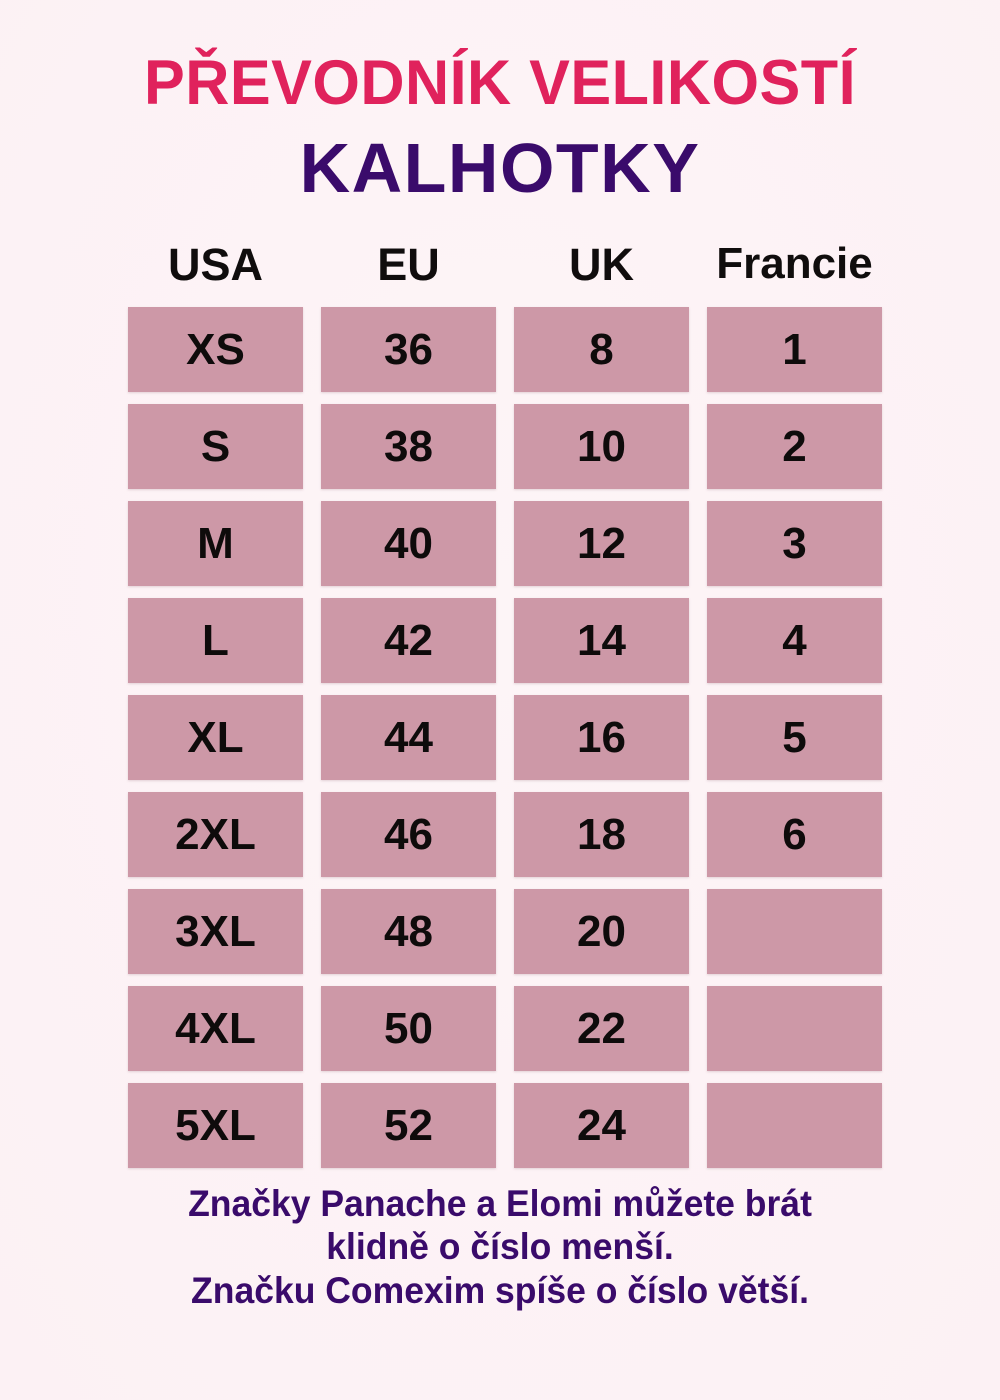 The width and height of the screenshot is (1000, 1400). What do you see at coordinates (215, 834) in the screenshot?
I see `cell-usa: 2XL` at bounding box center [215, 834].